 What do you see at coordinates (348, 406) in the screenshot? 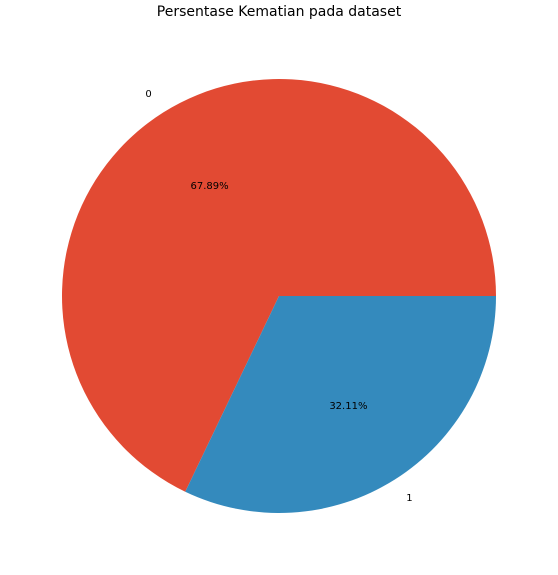
I see `slice-percent-1: 32.11%` at bounding box center [348, 406].